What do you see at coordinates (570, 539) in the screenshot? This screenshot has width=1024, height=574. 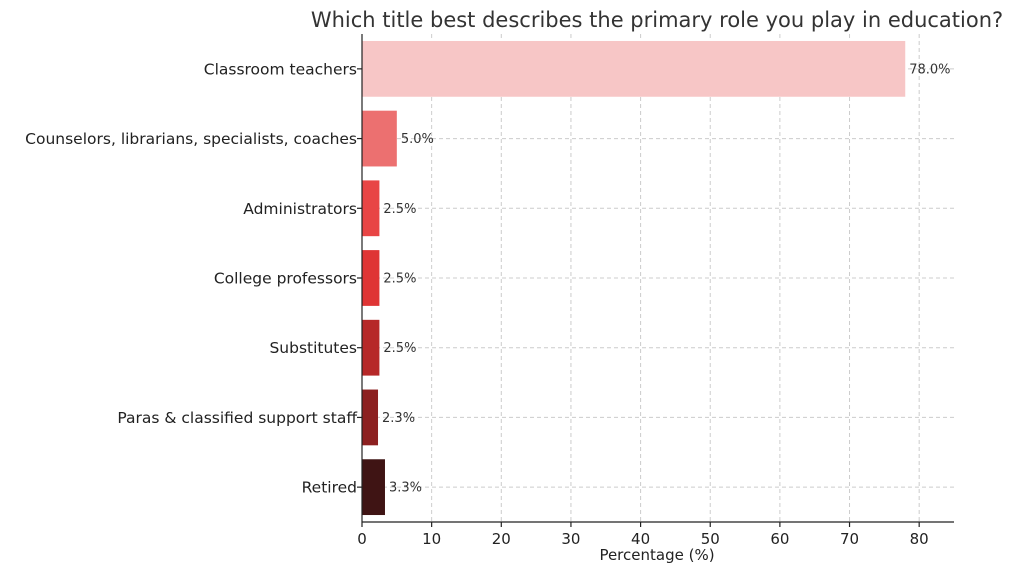 I see `x-tick-label: 30` at bounding box center [570, 539].